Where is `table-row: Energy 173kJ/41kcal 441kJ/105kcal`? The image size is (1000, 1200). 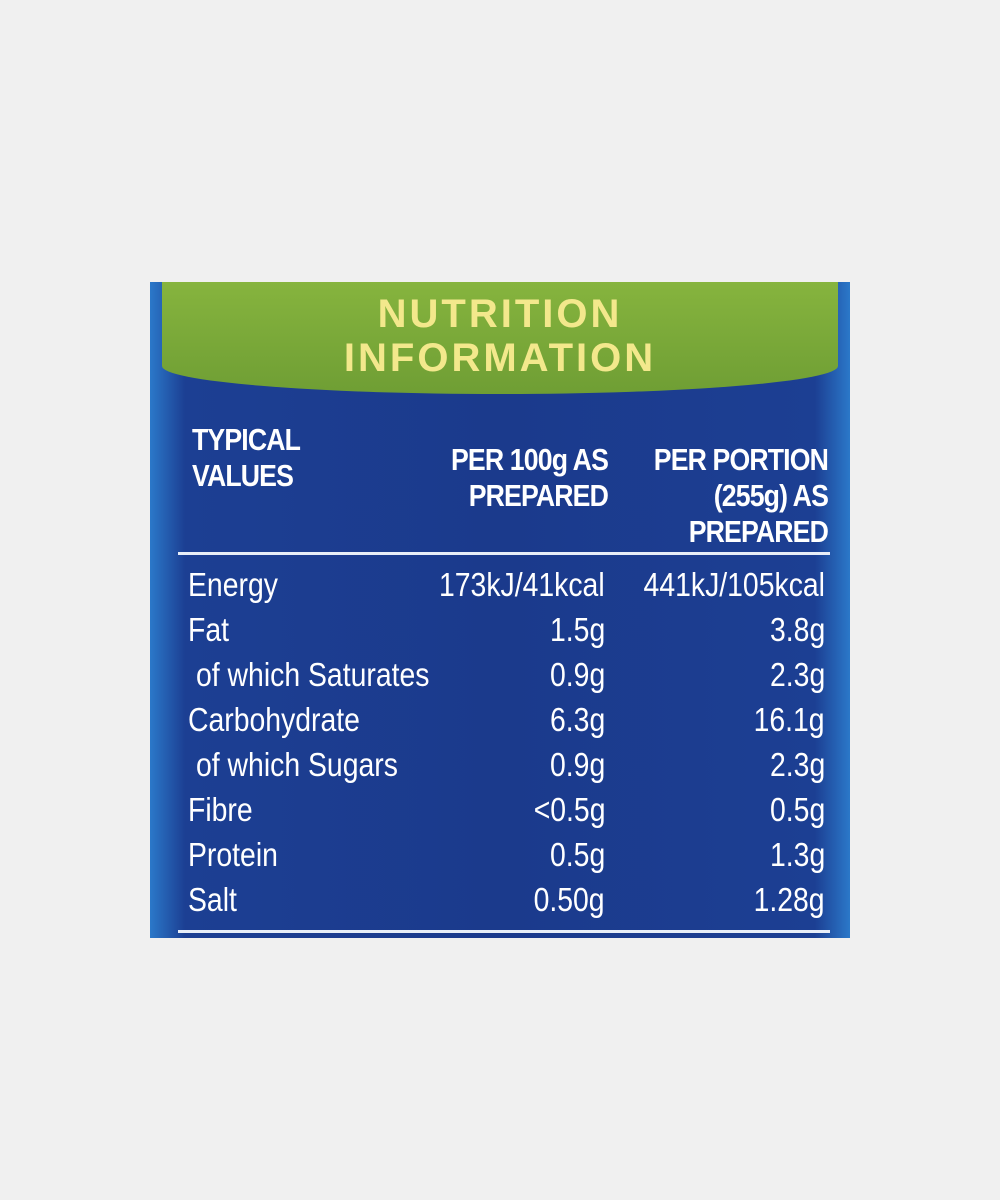 table-row: Energy 173kJ/41kcal 441kJ/105kcal is located at coordinates (500, 587).